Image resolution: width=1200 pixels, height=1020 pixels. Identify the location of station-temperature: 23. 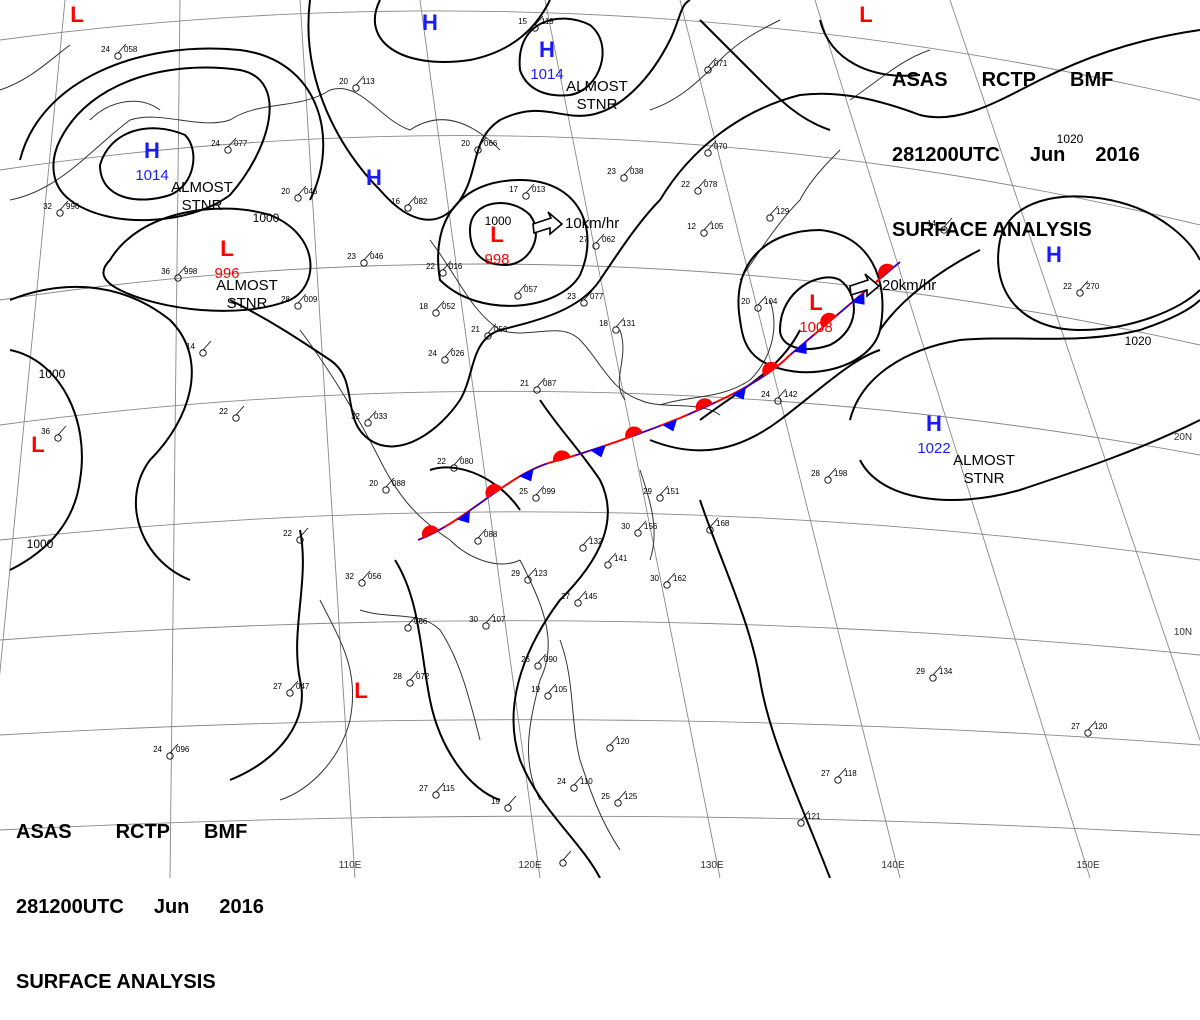
(351, 256).